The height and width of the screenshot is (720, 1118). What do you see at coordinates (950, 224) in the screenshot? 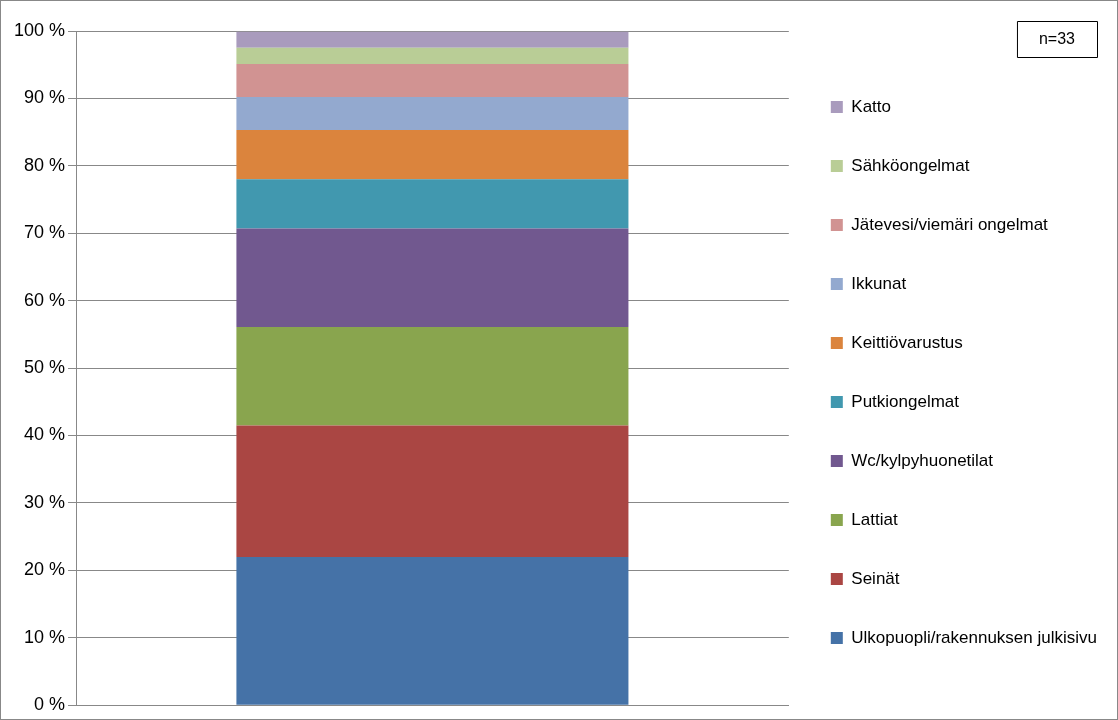
I see `legend-label: Jätevesi/viemäri ongelmat` at bounding box center [950, 224].